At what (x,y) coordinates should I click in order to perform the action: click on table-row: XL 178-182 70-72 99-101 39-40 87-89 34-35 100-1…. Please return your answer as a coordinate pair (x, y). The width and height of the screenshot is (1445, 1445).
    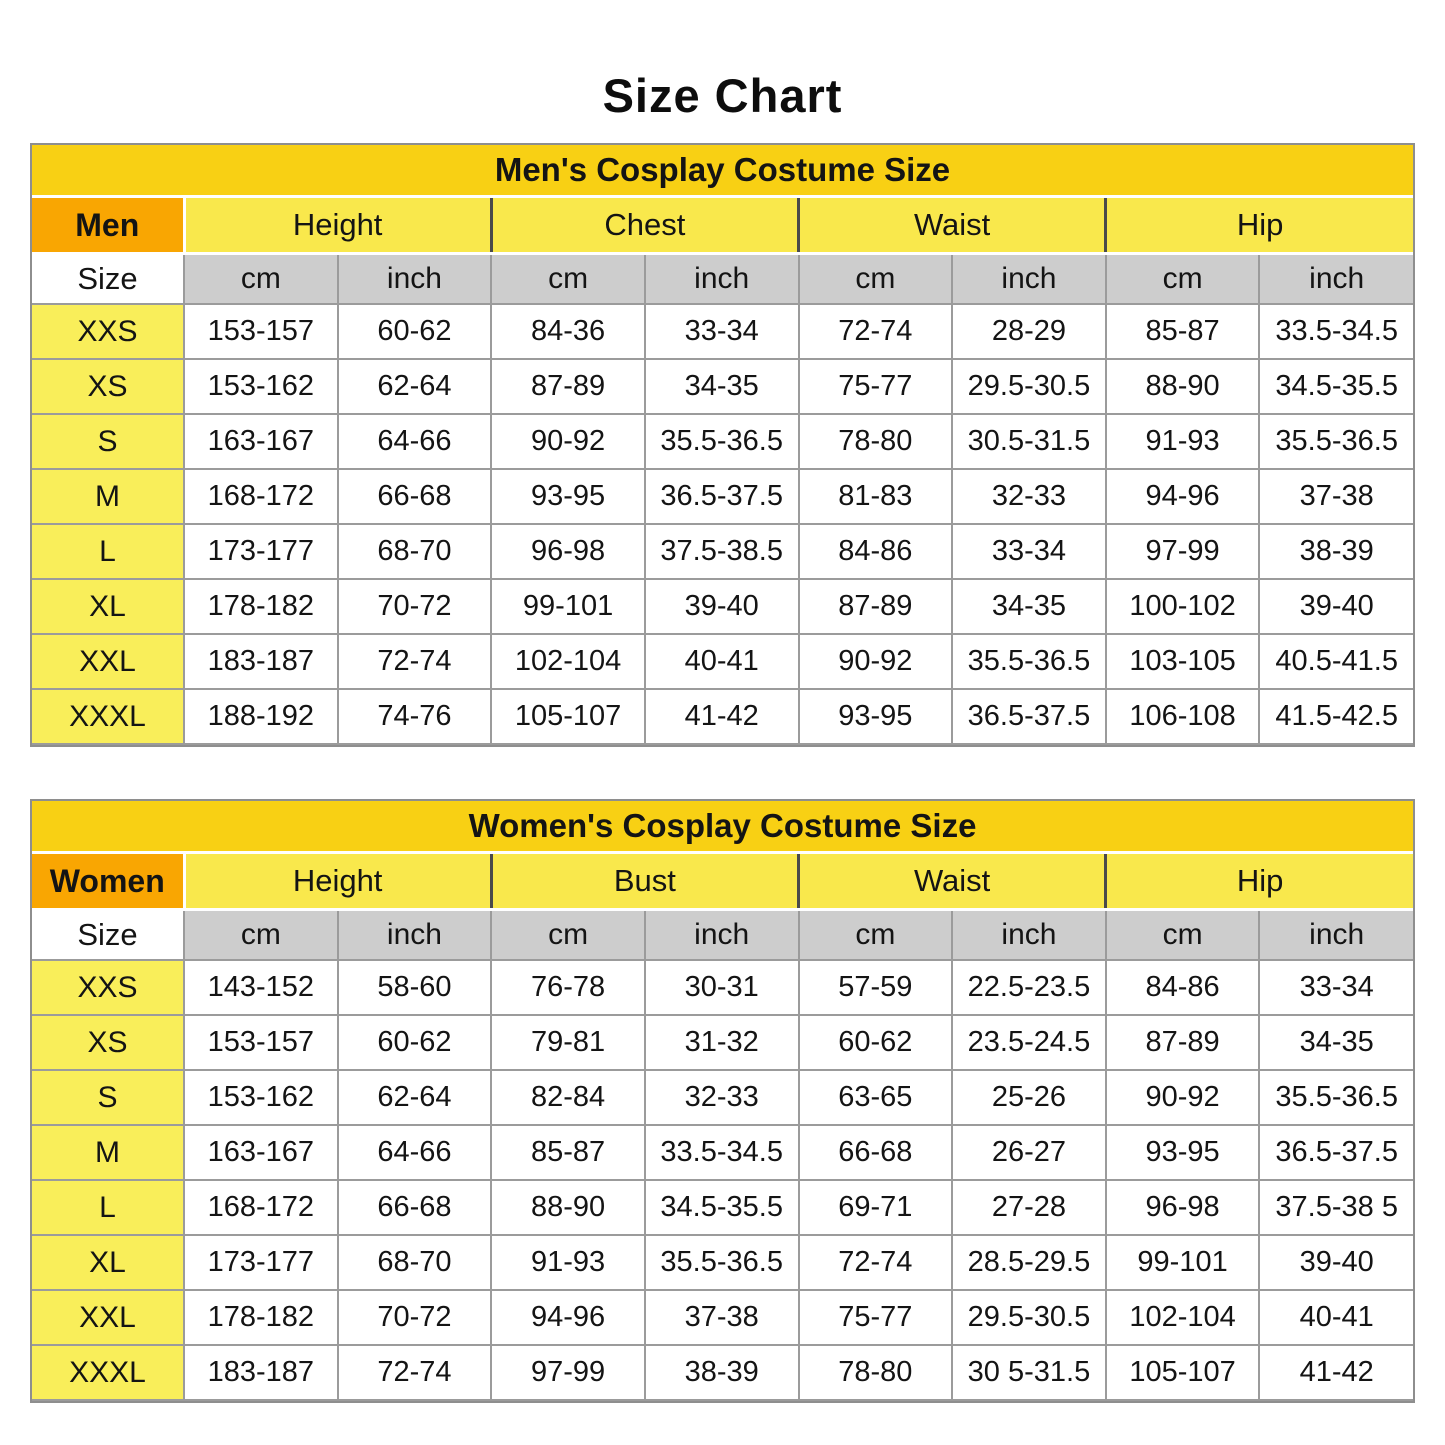
    Looking at the image, I should click on (722, 606).